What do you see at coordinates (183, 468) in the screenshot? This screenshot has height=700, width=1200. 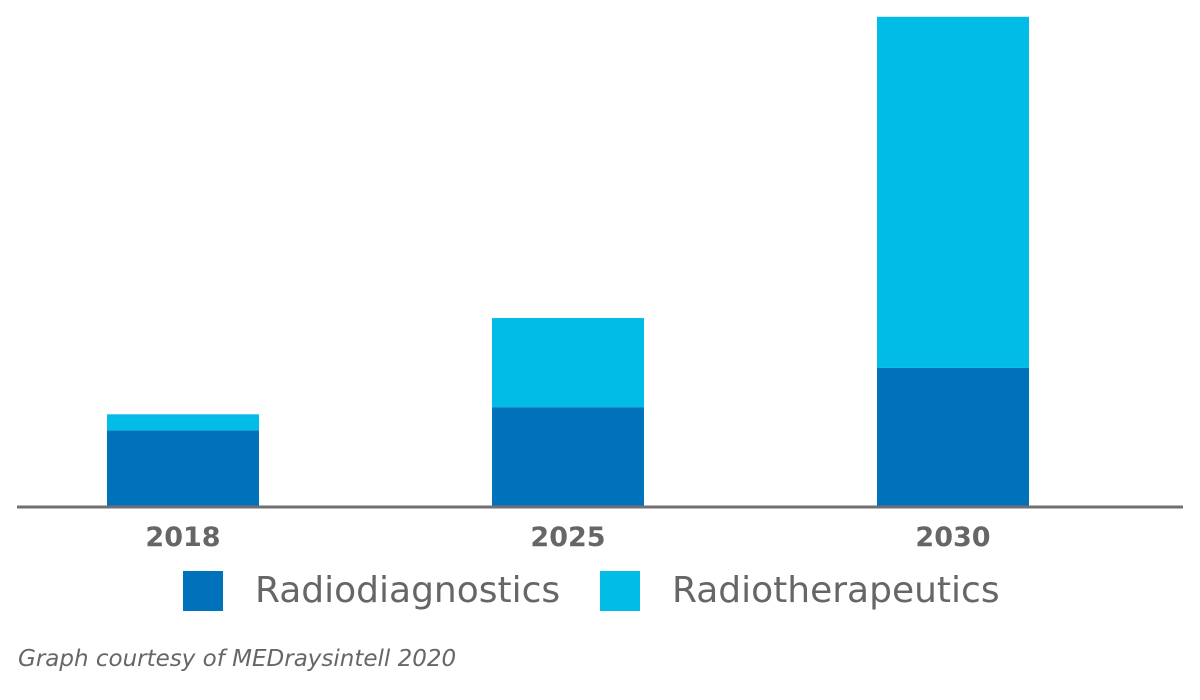 I see `bar-radiodiagnostics-2018` at bounding box center [183, 468].